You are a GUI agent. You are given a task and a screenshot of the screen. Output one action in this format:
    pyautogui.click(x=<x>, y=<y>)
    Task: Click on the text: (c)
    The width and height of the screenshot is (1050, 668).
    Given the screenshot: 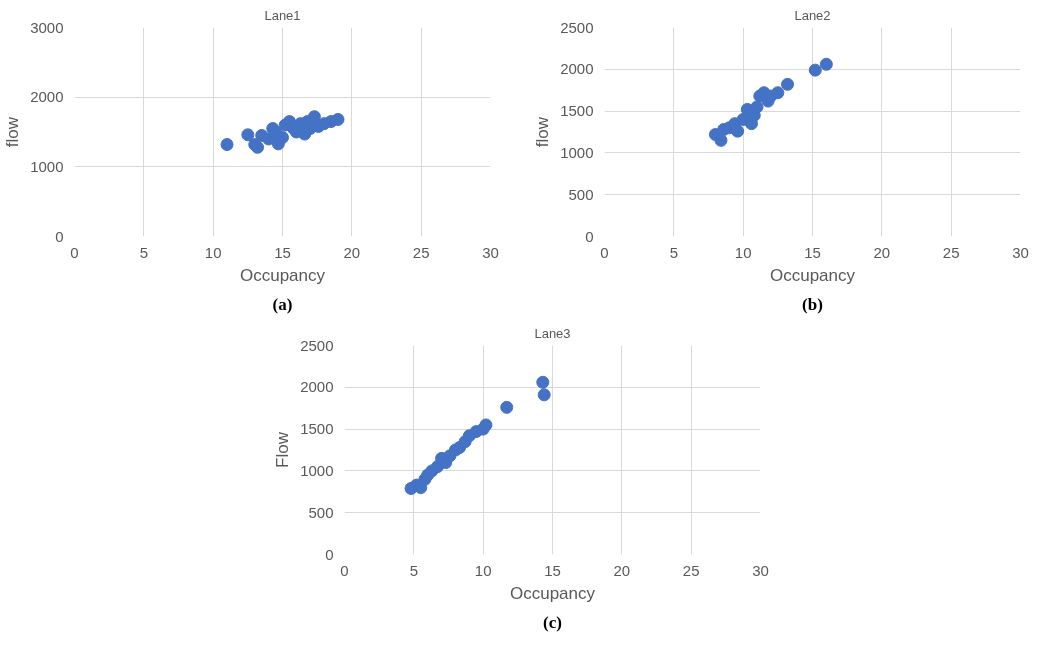 What is the action you would take?
    pyautogui.click(x=552, y=622)
    